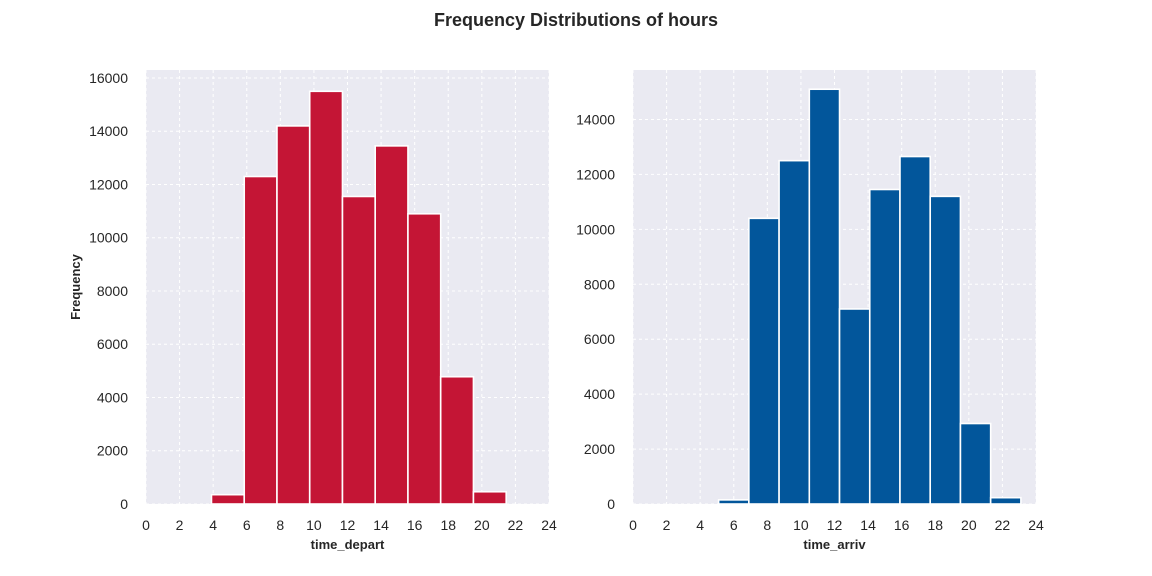 The image size is (1152, 576). Describe the element at coordinates (834, 544) in the screenshot. I see `x-axis-label: time_arriv` at that location.